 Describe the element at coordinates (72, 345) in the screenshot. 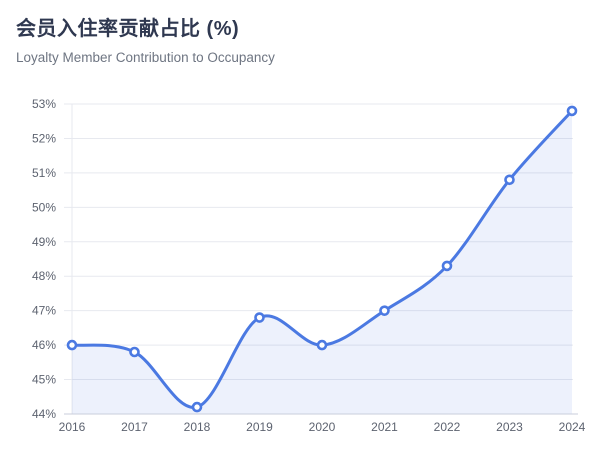

I see `data-point-2016` at that location.